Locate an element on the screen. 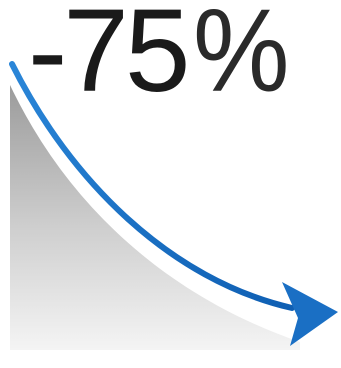  downward-trend-arrow-icon is located at coordinates (310, 314).